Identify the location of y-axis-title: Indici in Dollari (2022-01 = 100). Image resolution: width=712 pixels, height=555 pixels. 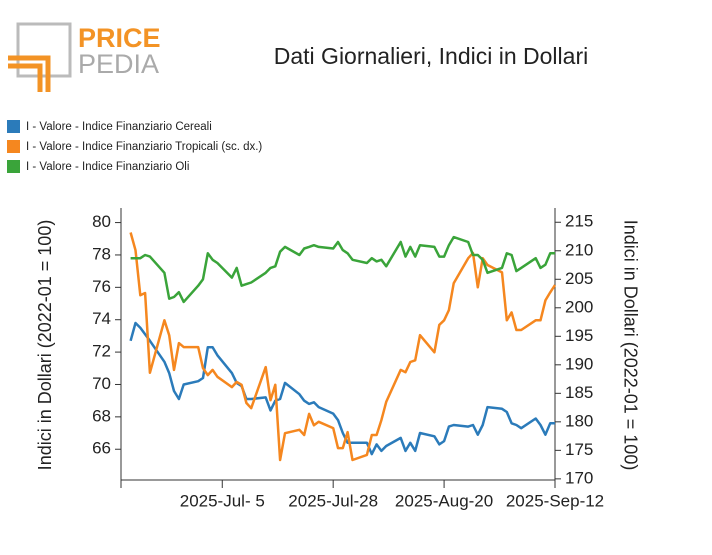
(45, 345).